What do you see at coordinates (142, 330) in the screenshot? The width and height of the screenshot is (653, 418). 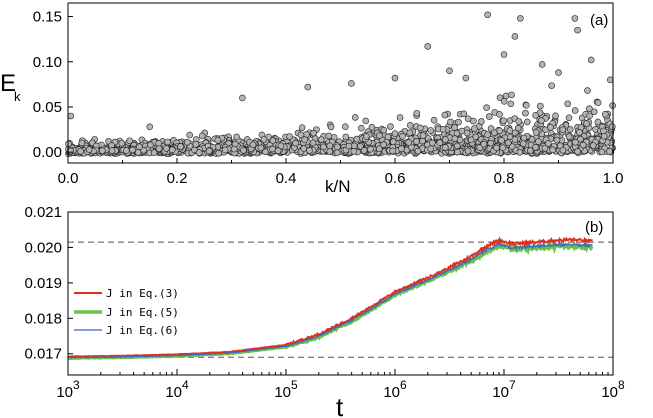 I see `legend-label-eq6: J in Eq.(6)` at bounding box center [142, 330].